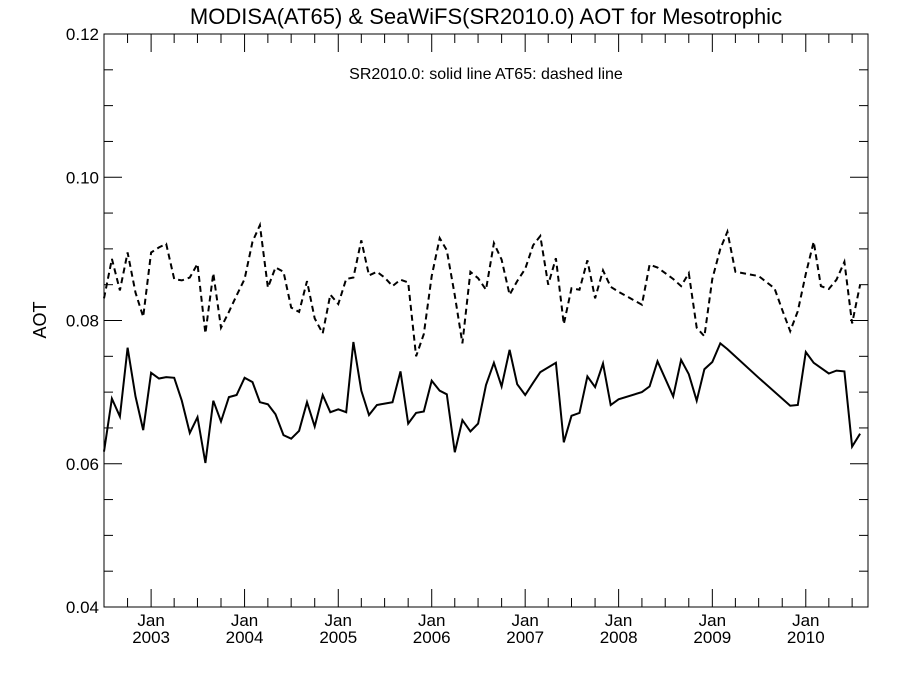 The image size is (900, 675). Describe the element at coordinates (82, 177) in the screenshot. I see `y-tick-label: 0.10` at that location.